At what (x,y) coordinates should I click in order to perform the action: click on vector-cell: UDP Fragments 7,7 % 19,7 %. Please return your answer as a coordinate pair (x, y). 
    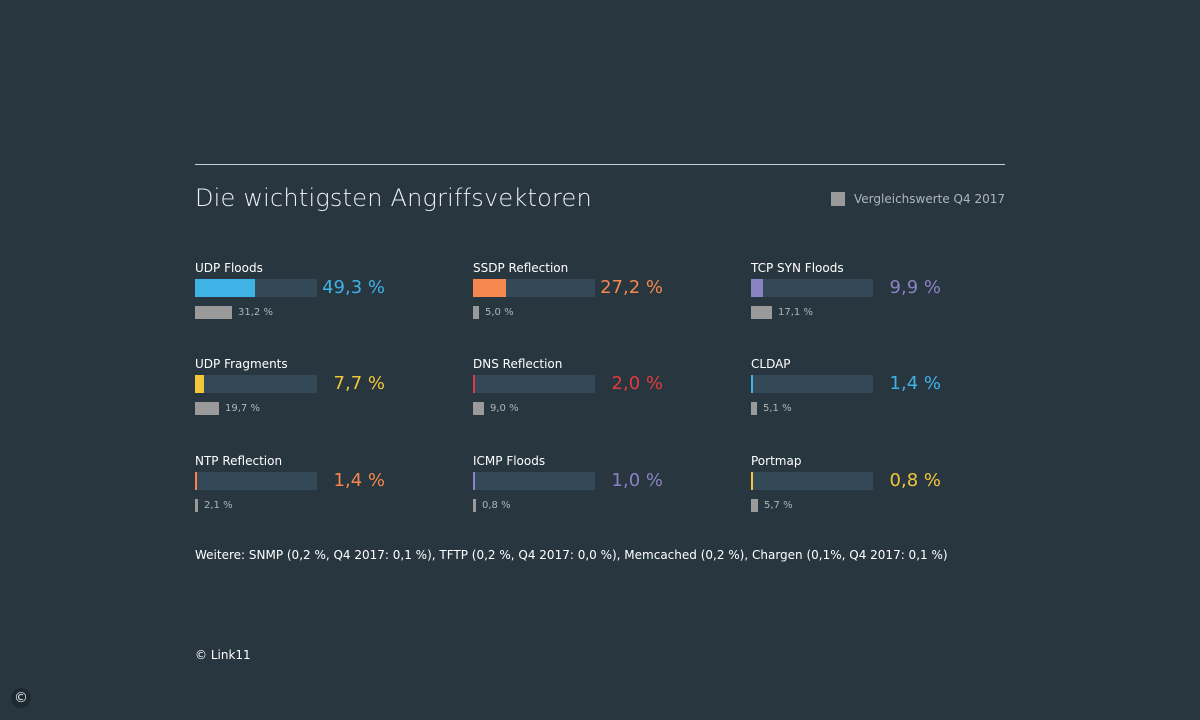
    Looking at the image, I should click on (320, 392).